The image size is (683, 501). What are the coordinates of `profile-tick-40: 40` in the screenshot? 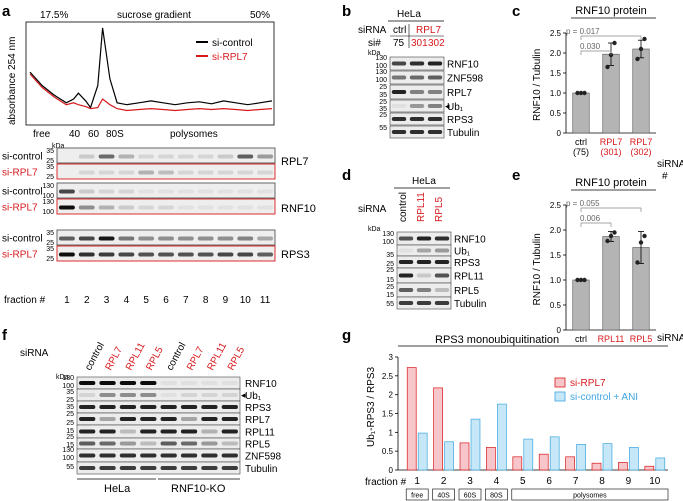 It's located at (75, 134).